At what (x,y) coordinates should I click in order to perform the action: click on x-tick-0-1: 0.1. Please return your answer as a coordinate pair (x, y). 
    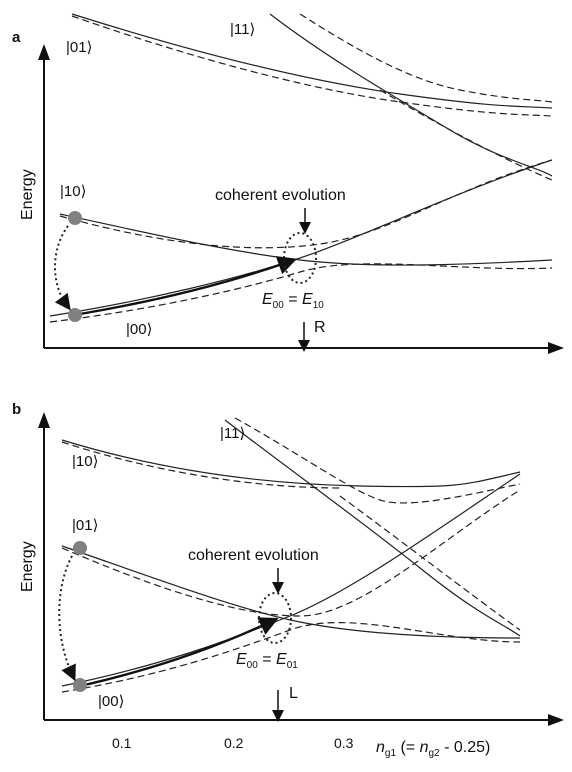
    Looking at the image, I should click on (122, 743).